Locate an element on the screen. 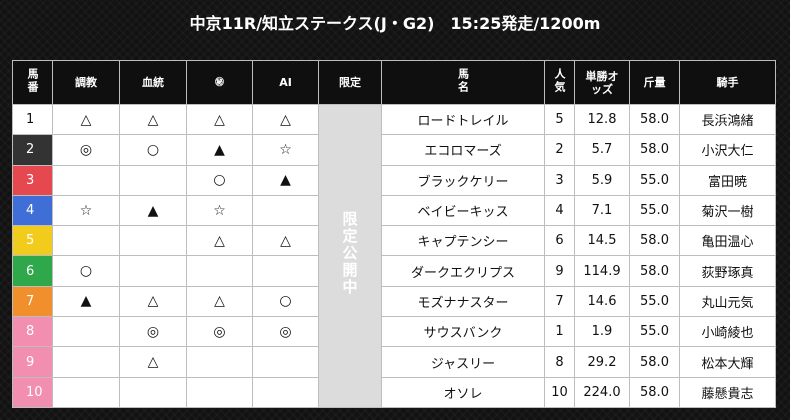  header-odds: 単勝オッズ is located at coordinates (602, 82).